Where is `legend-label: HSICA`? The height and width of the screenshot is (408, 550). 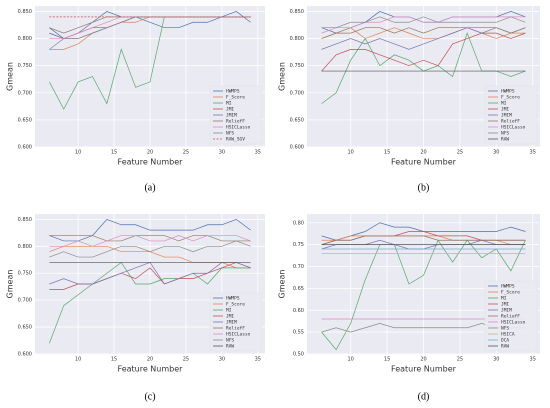 legend-label: HSICA is located at coordinates (508, 335).